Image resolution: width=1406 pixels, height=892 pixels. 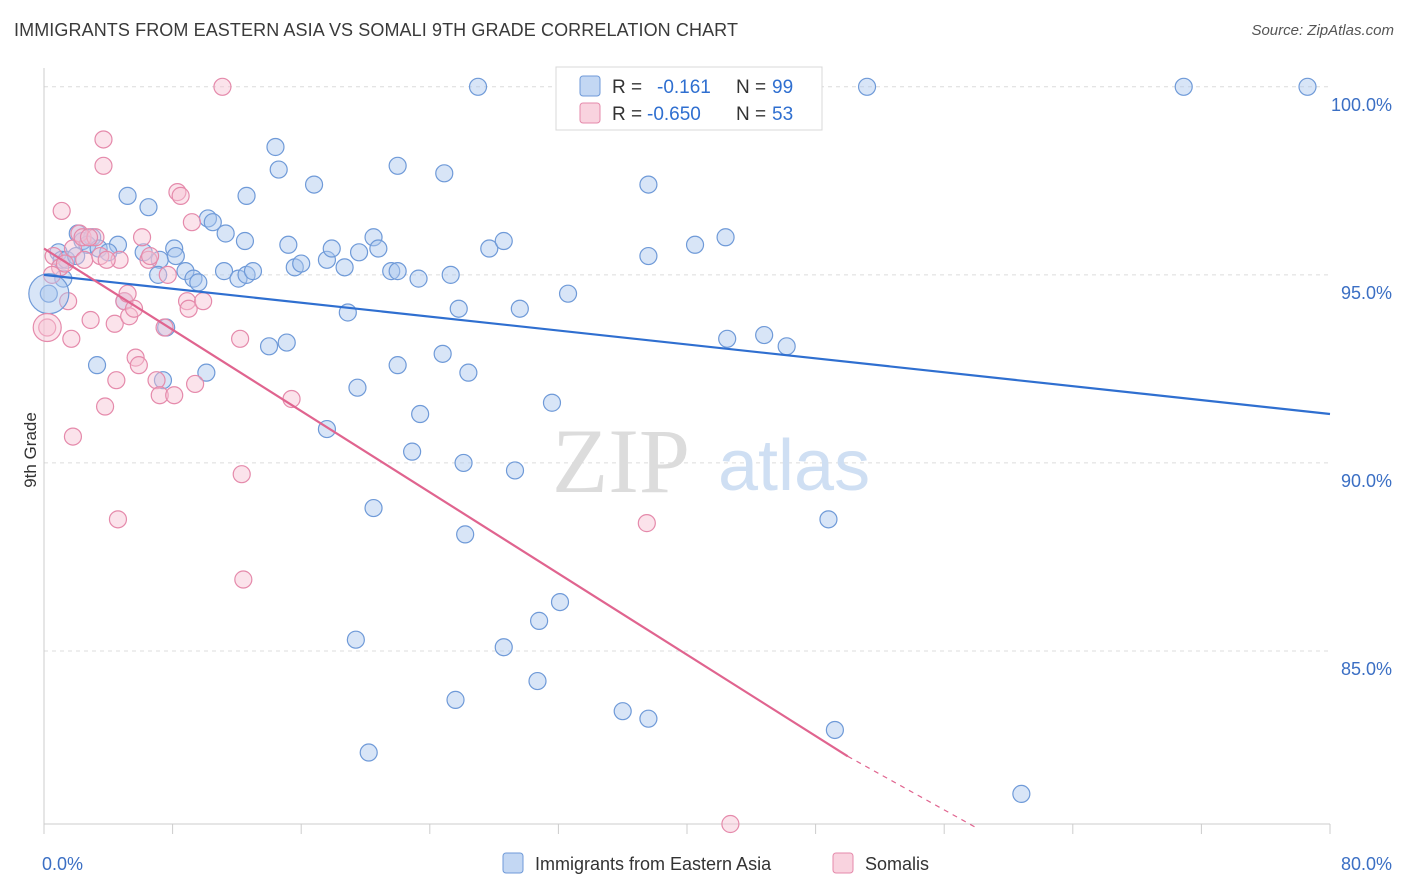 I want to click on y-tick-label-2: 90.0%, so click(x=1366, y=481).